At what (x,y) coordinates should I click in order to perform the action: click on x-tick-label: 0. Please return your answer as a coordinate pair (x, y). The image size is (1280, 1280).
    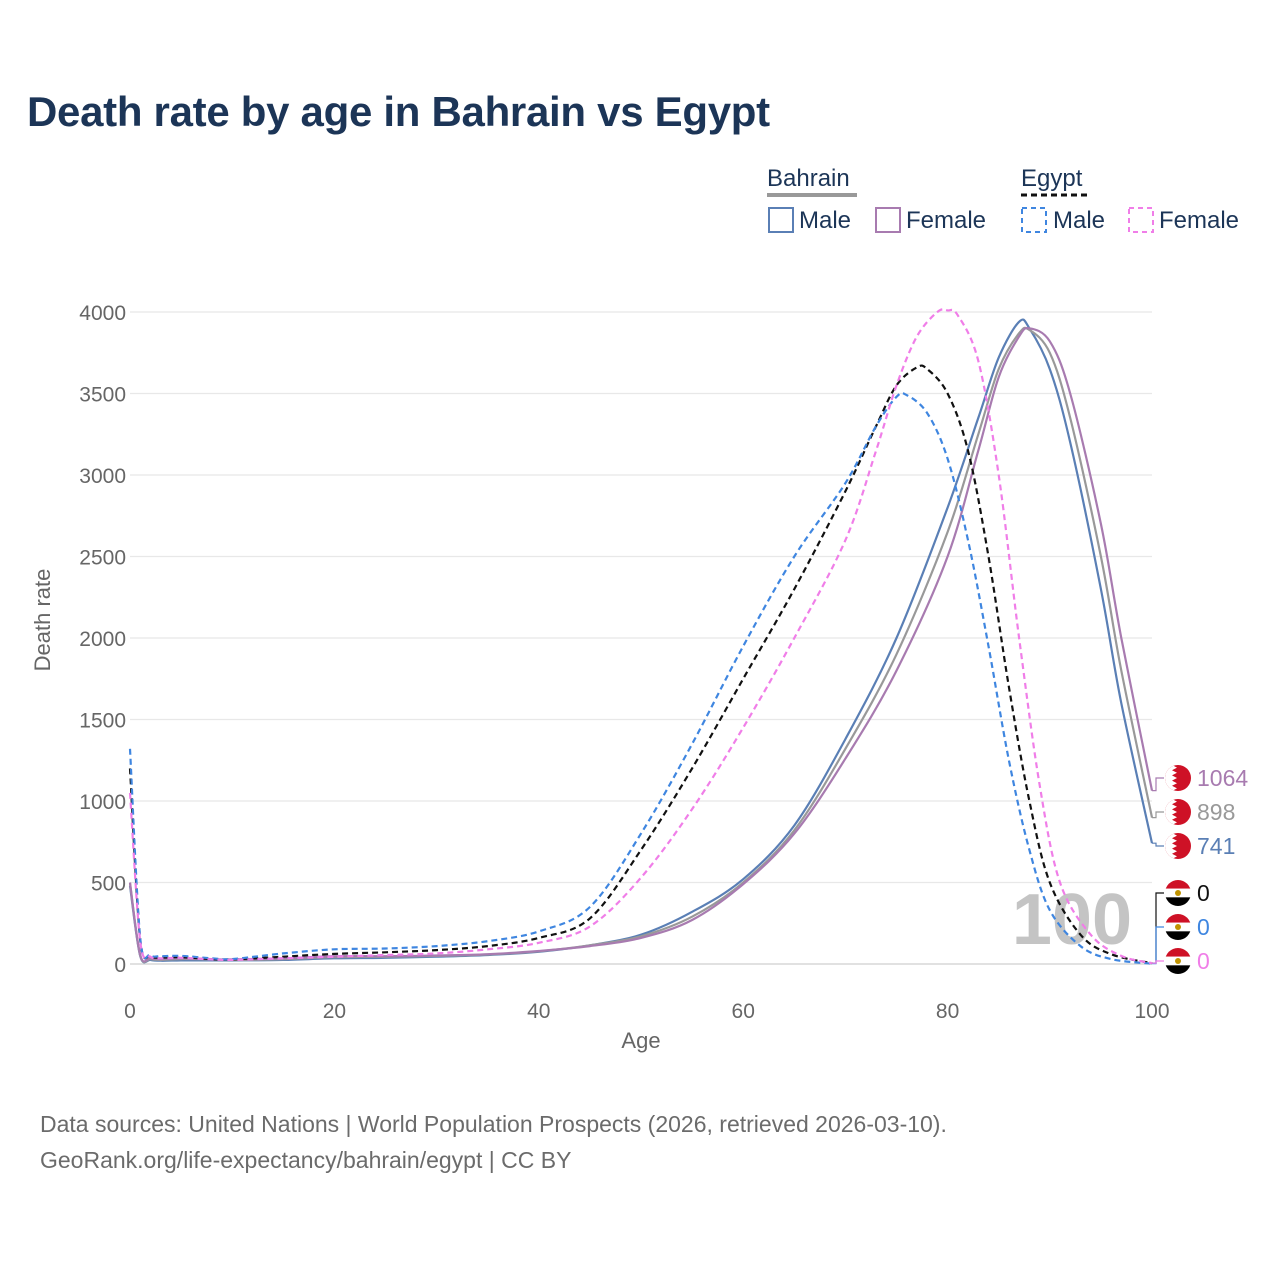
    Looking at the image, I should click on (130, 1011).